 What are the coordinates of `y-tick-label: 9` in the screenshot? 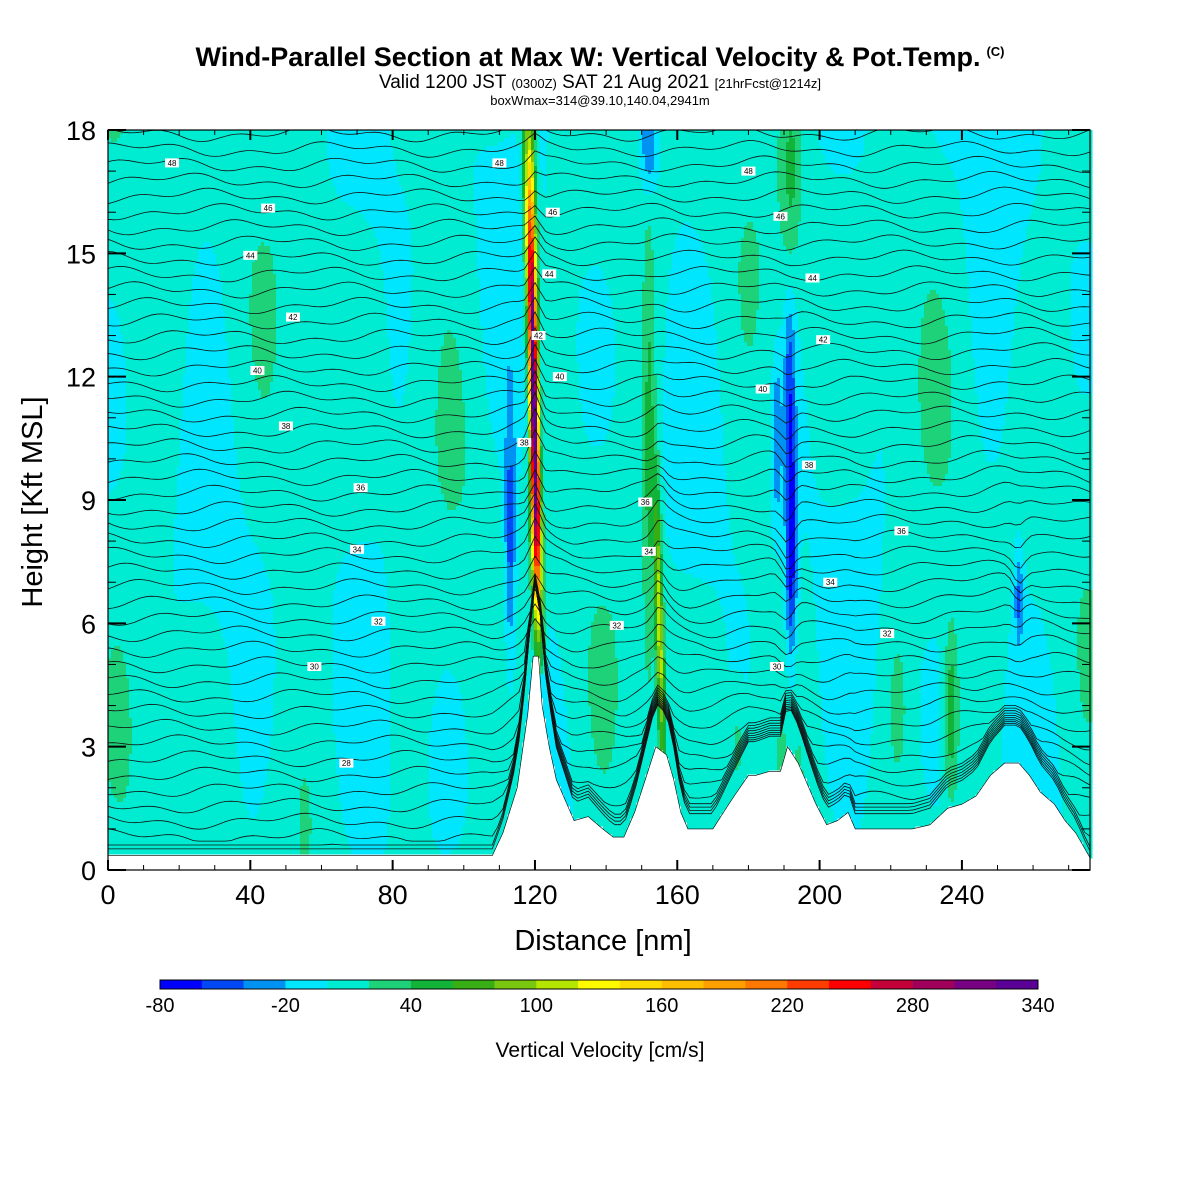 It's located at (88, 501).